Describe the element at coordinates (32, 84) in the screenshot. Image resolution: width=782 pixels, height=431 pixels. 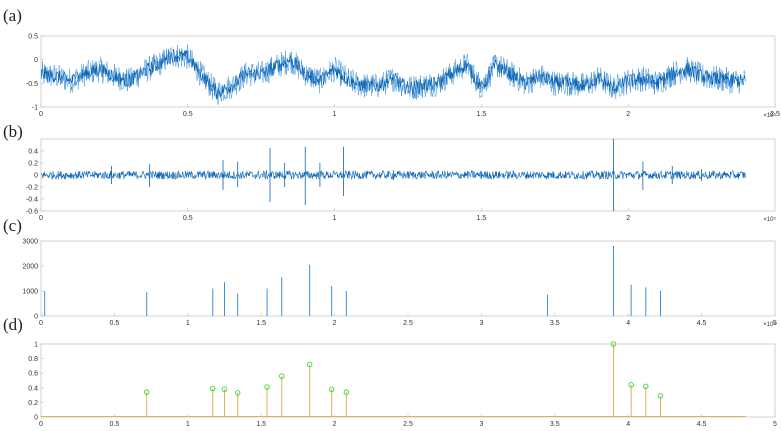
I see `y-tick-label: -0.5` at that location.